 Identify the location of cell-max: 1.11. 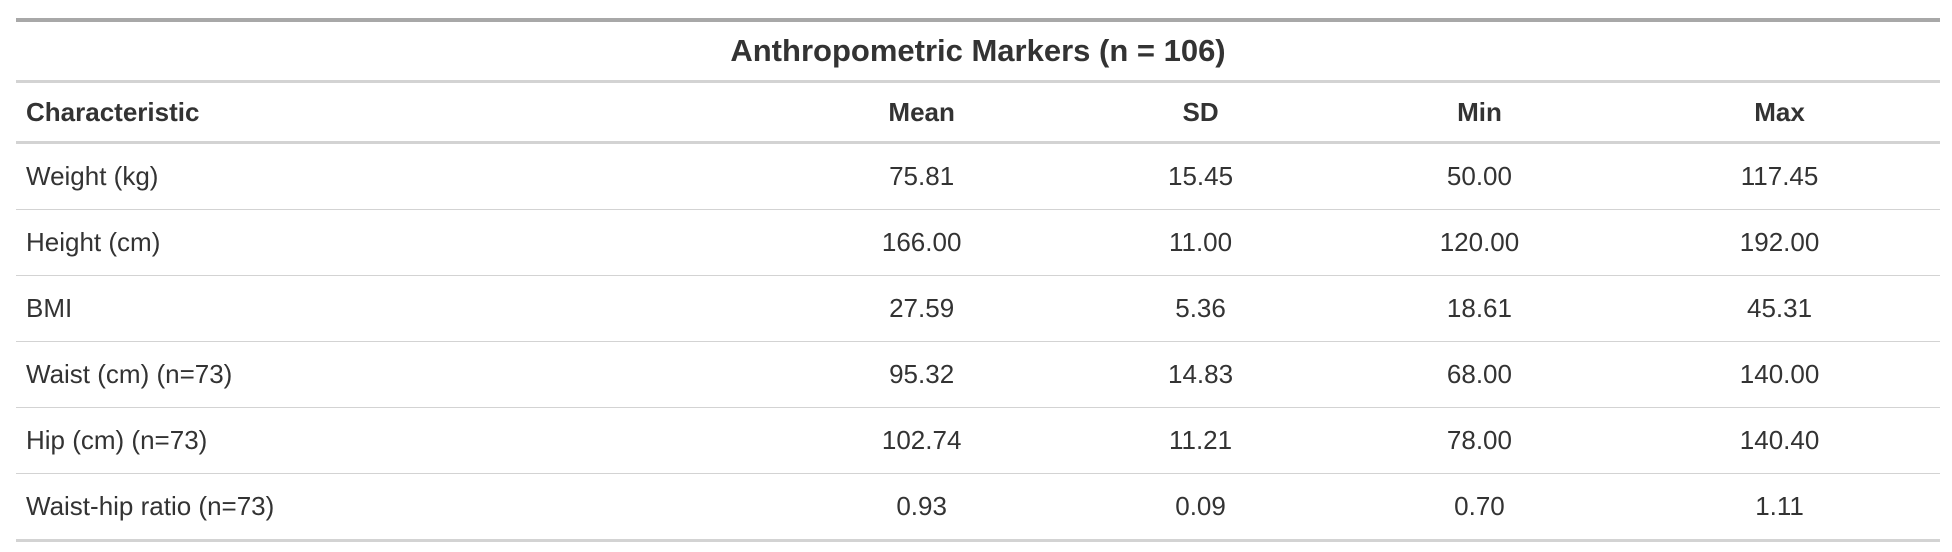
(1779, 507).